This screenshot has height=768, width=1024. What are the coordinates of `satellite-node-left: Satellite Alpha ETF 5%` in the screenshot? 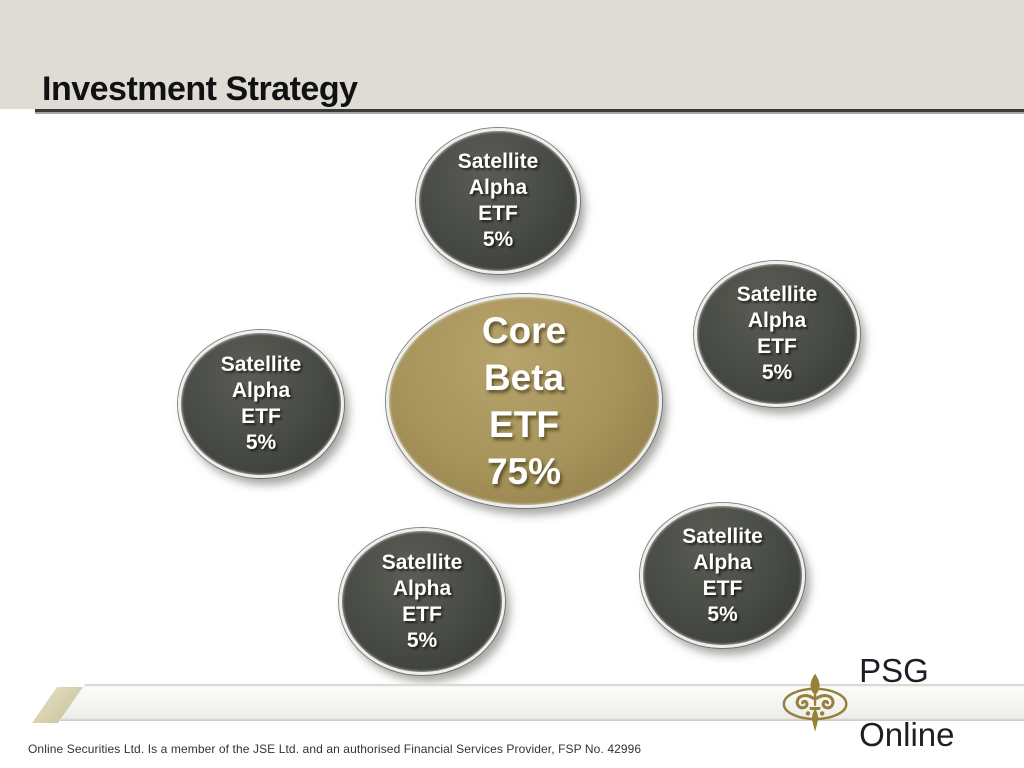 It's located at (261, 404).